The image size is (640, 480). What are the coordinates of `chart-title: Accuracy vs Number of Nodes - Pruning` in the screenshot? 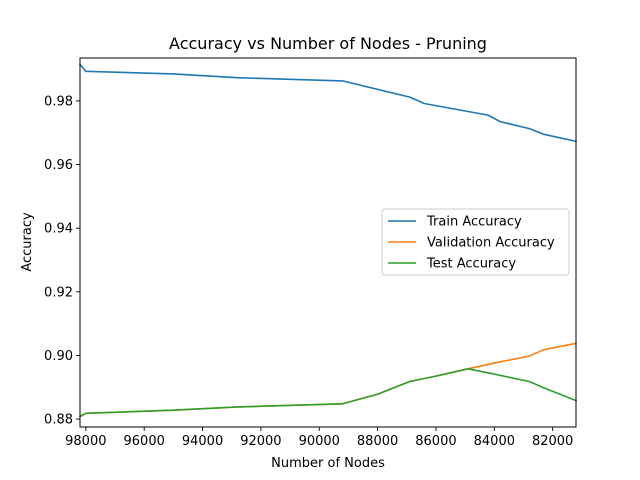 It's located at (328, 43).